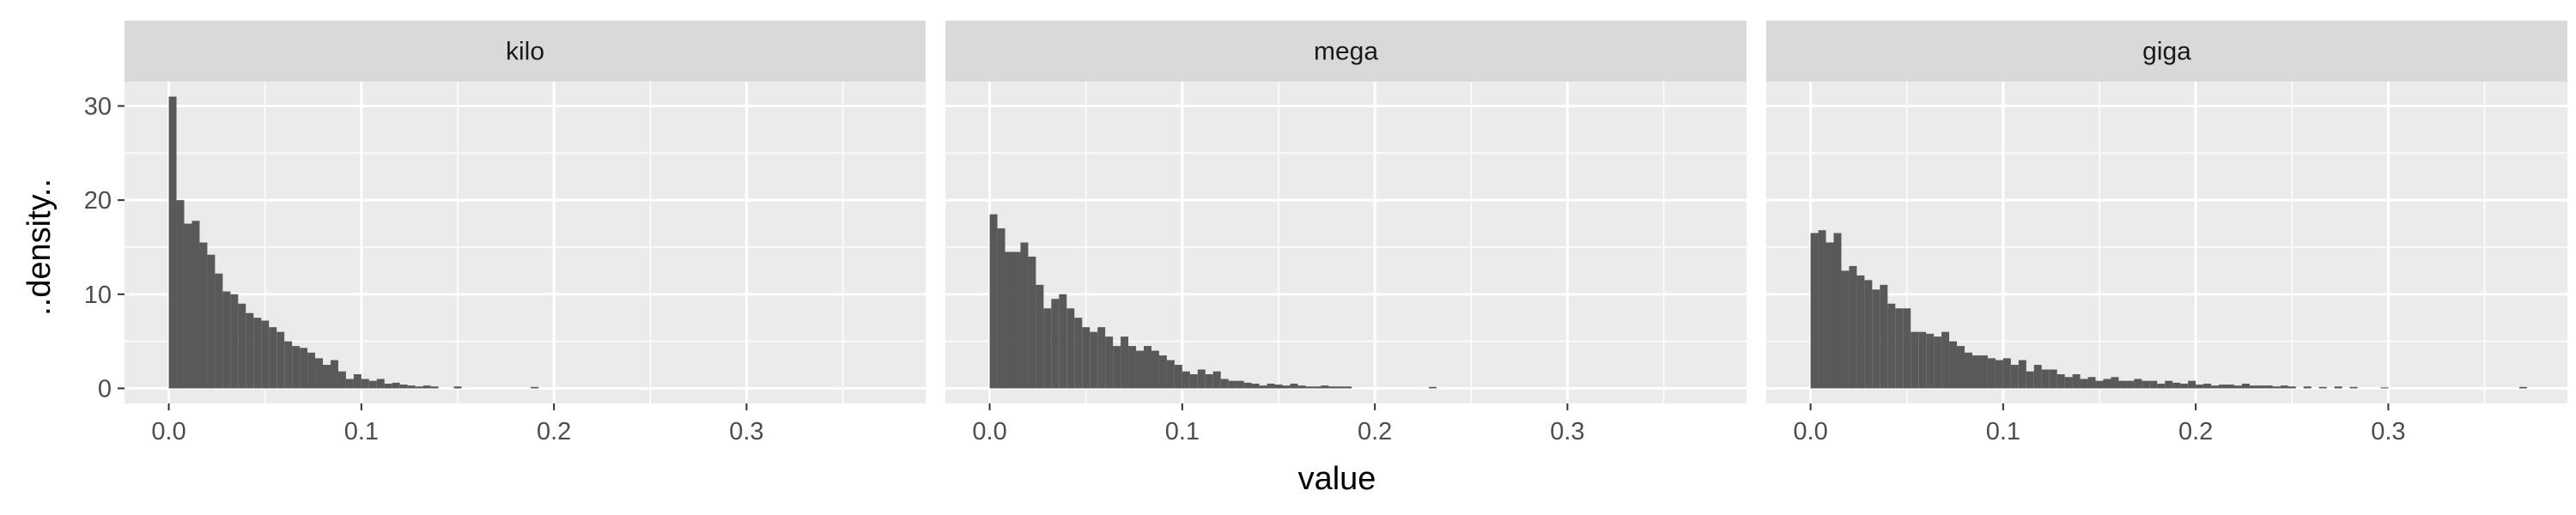 The height and width of the screenshot is (515, 2576). Describe the element at coordinates (98, 107) in the screenshot. I see `y-tick-label: 30` at that location.